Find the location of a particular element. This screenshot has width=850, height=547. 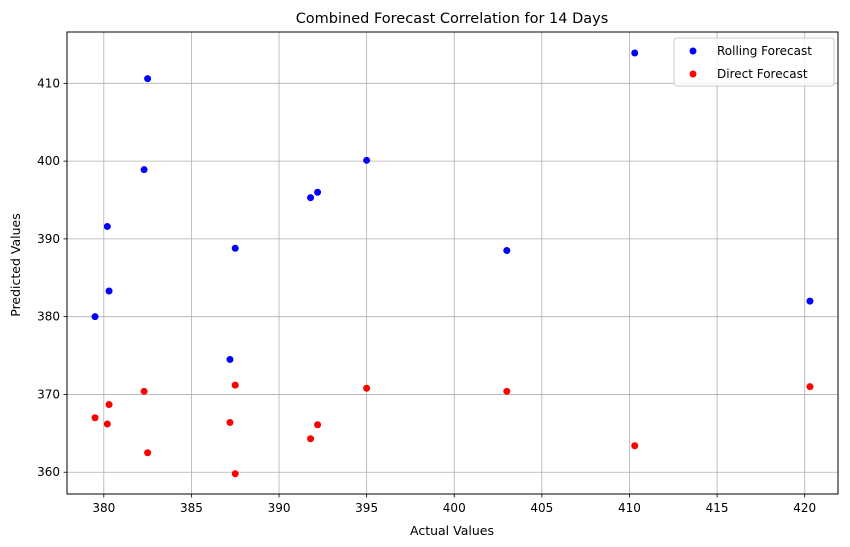

y-axis-ticks: 360 370 380 390 400 410 is located at coordinates (52, 277).